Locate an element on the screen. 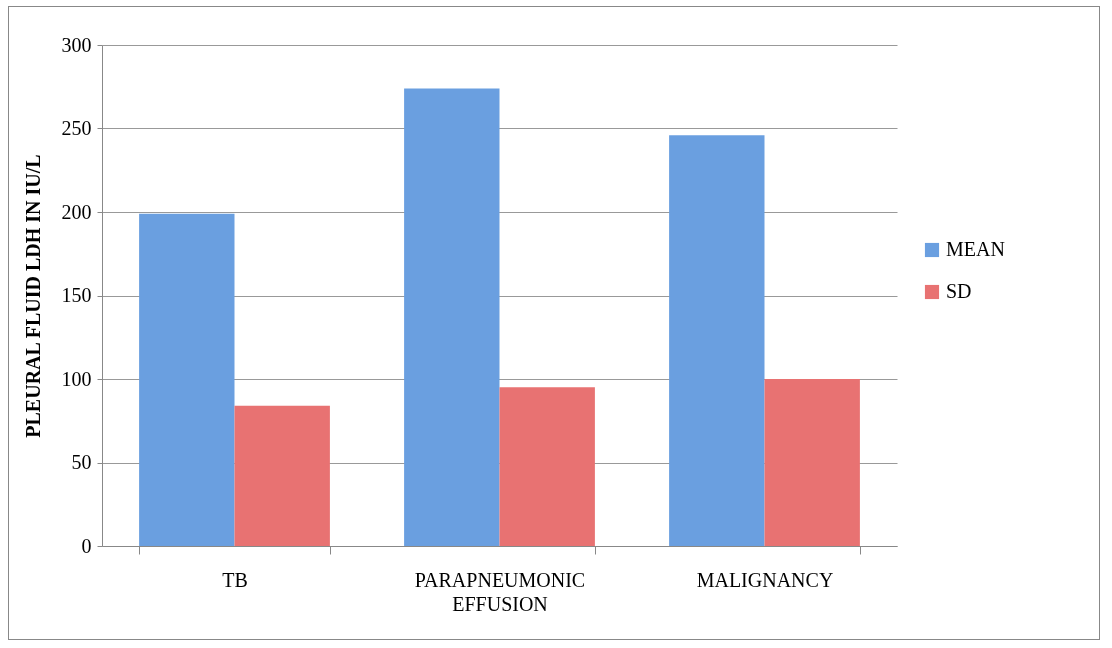 This screenshot has height=648, width=1112. x-tick-label: PARAPNEUMONIC EFFUSION is located at coordinates (500, 591).